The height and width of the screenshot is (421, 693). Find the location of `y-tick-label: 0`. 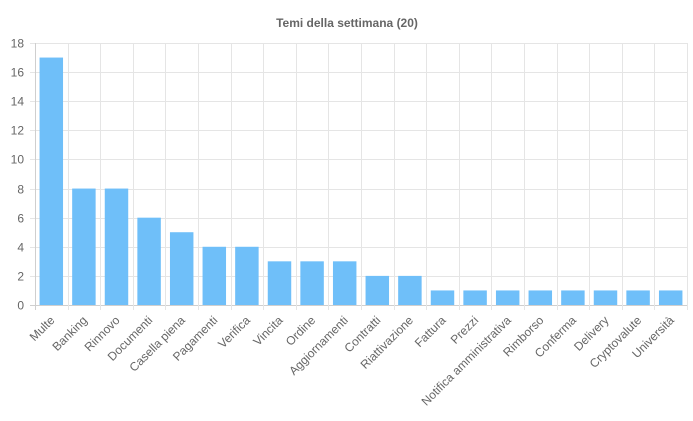

y-tick-label: 0 is located at coordinates (20, 306).